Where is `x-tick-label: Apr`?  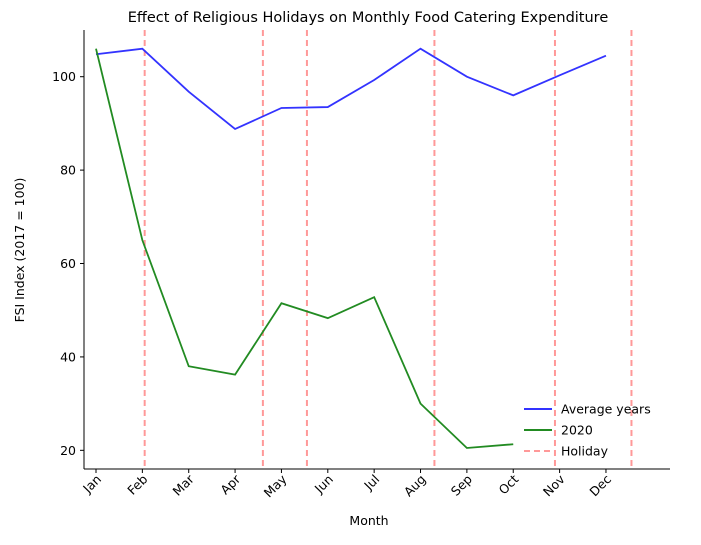 x-tick-label: Apr is located at coordinates (230, 484).